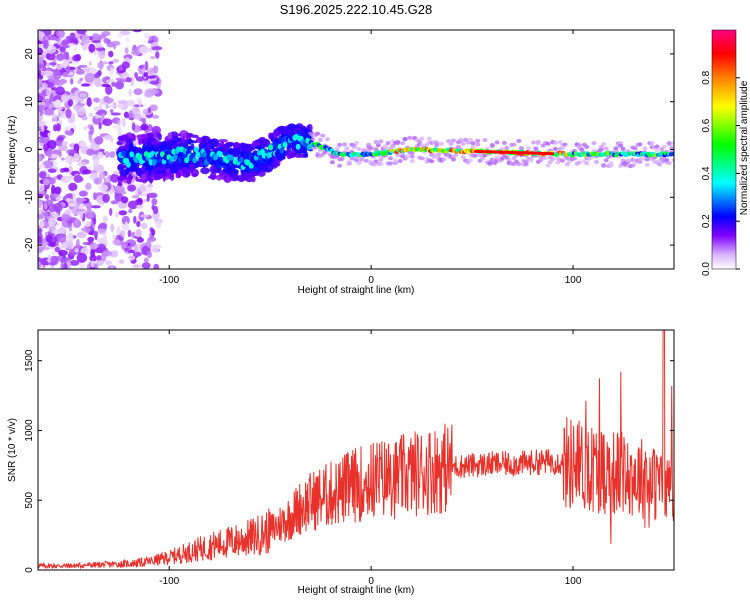  What do you see at coordinates (12, 450) in the screenshot?
I see `snr-y-label: SNR (10 * v/v)` at bounding box center [12, 450].